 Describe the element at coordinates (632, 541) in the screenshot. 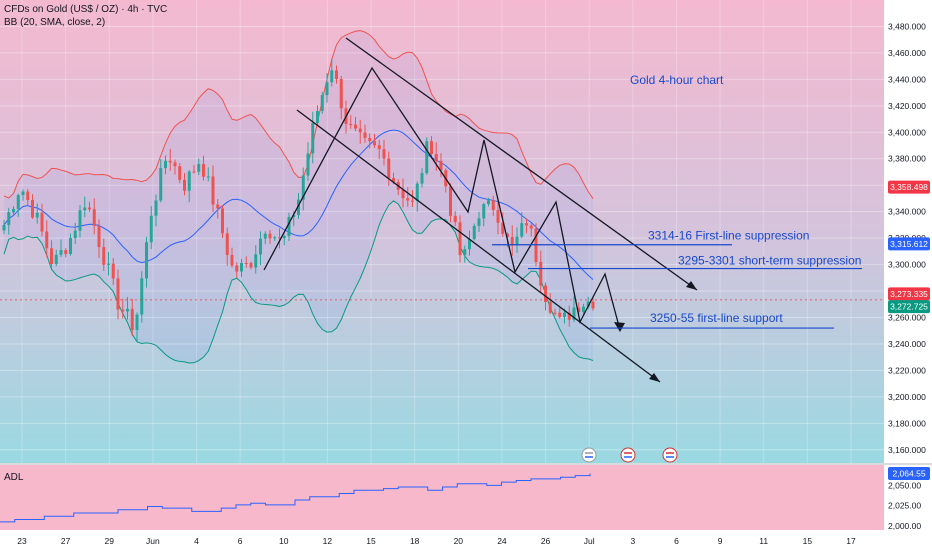

I see `x-tick-label: 3` at that location.